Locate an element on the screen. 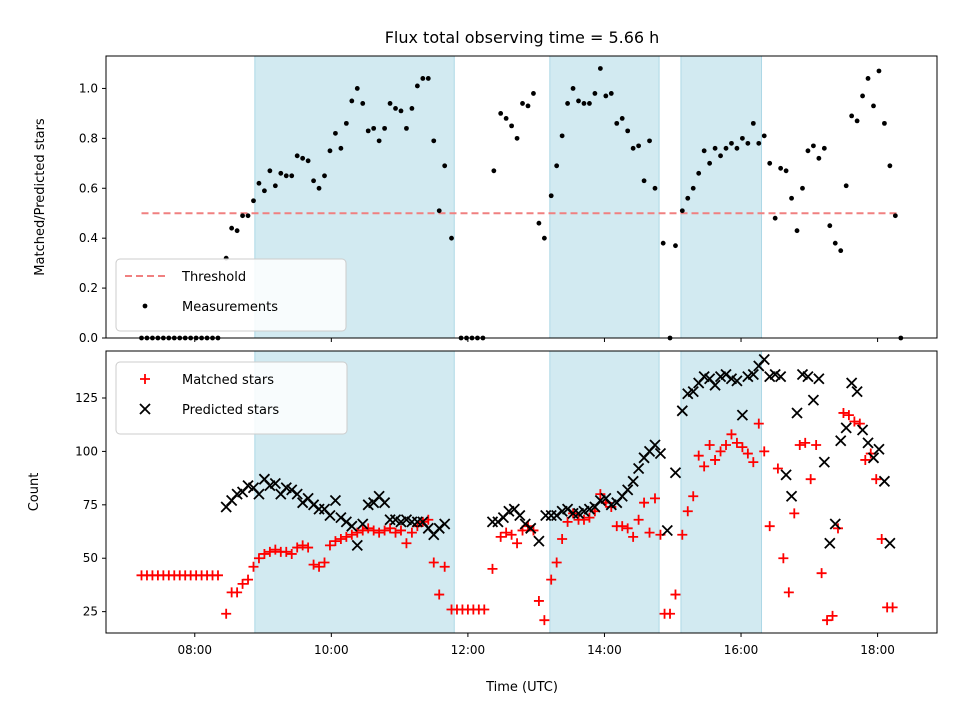 Image resolution: width=960 pixels, height=725 pixels. y-axis-label-counts: Count is located at coordinates (34, 492).